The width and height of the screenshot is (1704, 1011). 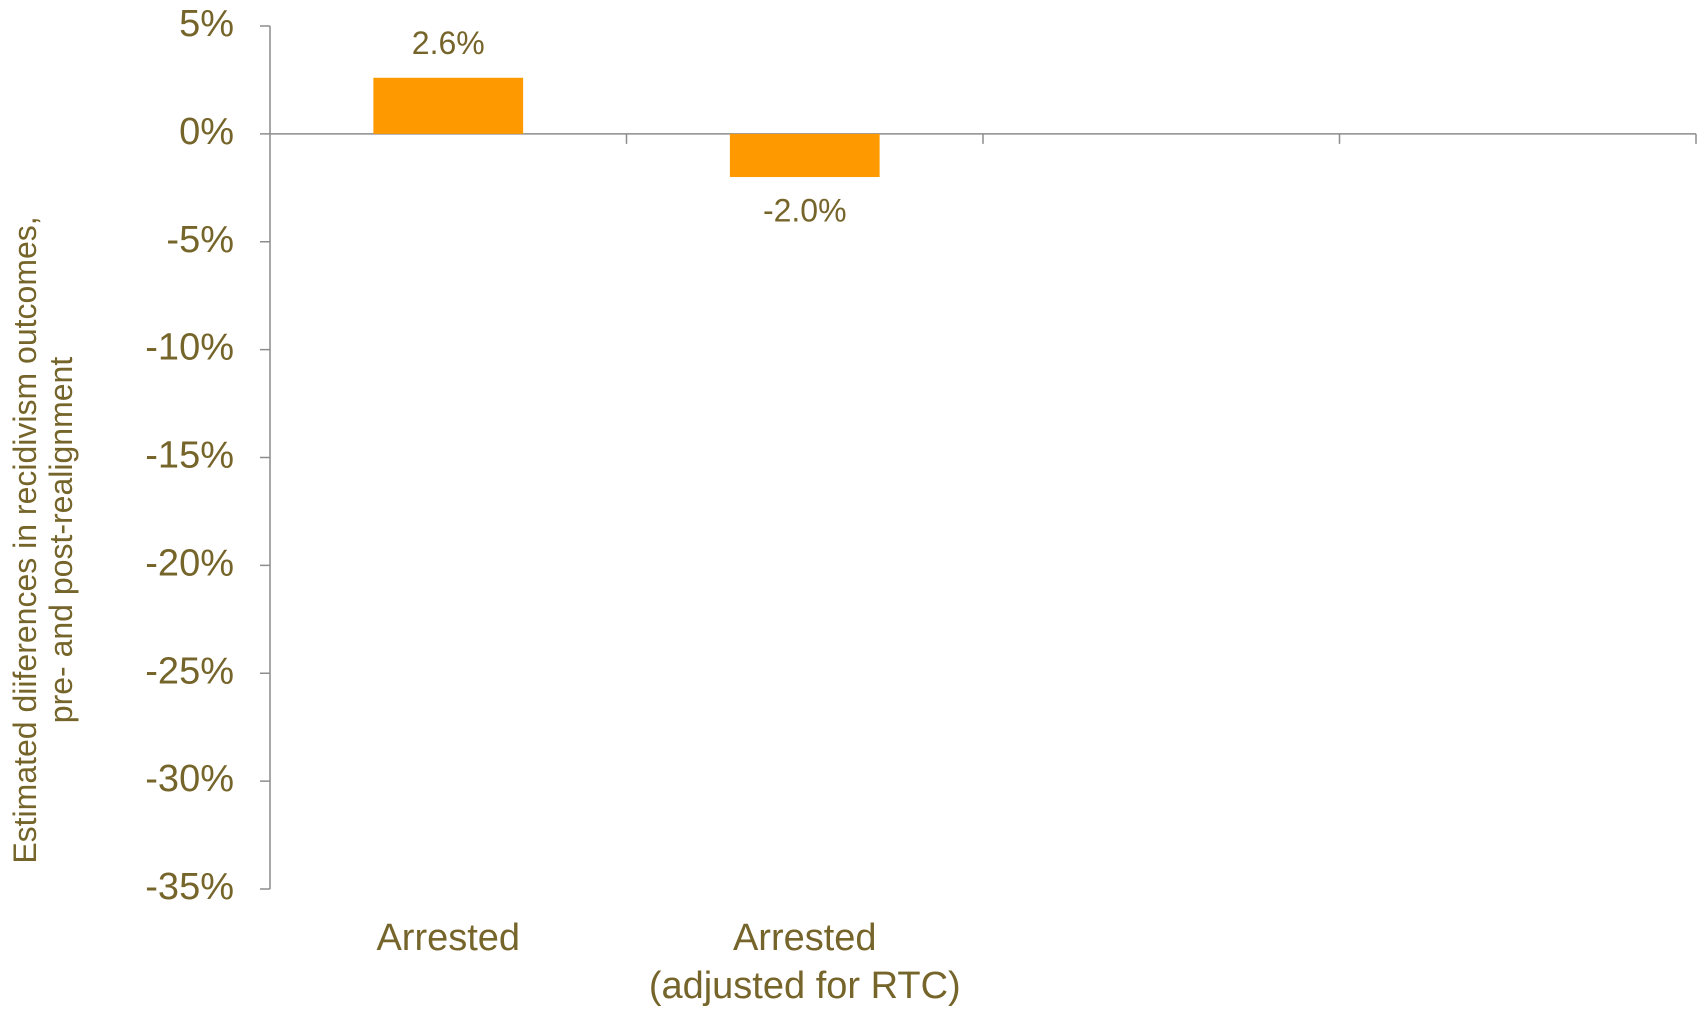 I want to click on y-tick-label: -35%, so click(x=189, y=887).